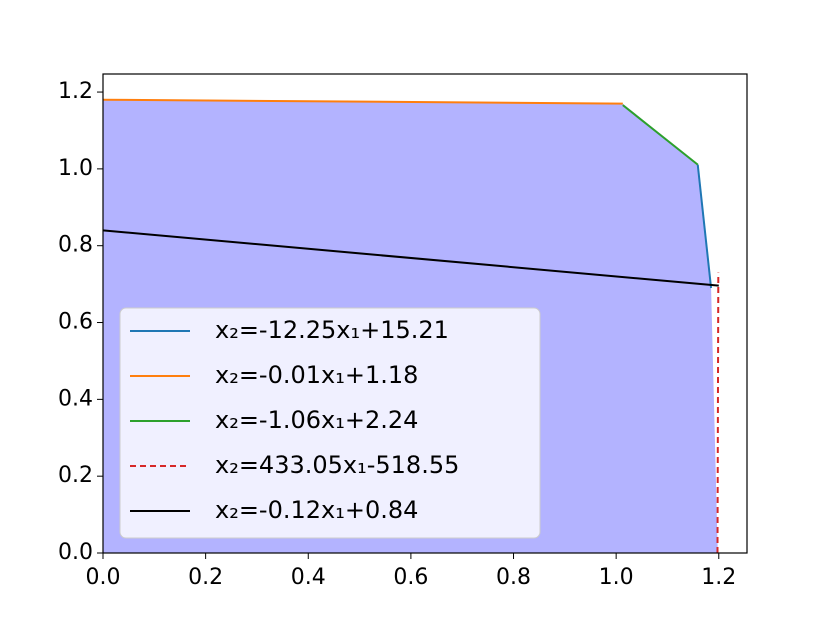 The height and width of the screenshot is (623, 830). What do you see at coordinates (316, 375) in the screenshot?
I see `legend-label: x₂=-0.01x₁+1.18` at bounding box center [316, 375].